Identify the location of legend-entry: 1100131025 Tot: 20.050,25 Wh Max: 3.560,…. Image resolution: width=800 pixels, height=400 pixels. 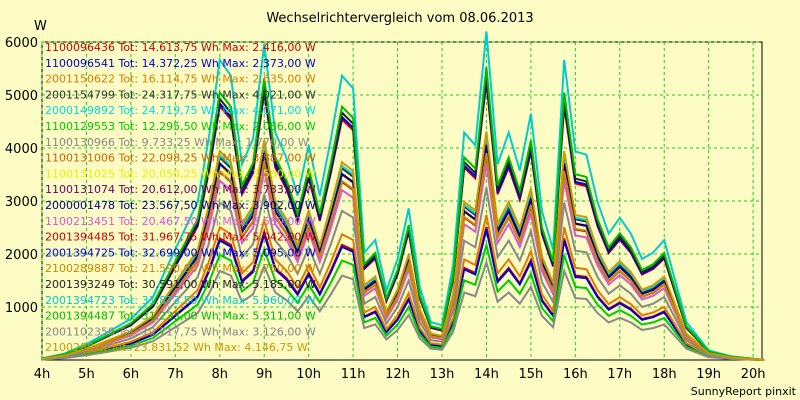
(180, 173).